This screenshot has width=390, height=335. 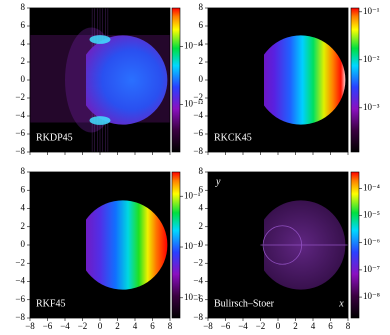 I want to click on y-axis-label: y, so click(x=218, y=181).